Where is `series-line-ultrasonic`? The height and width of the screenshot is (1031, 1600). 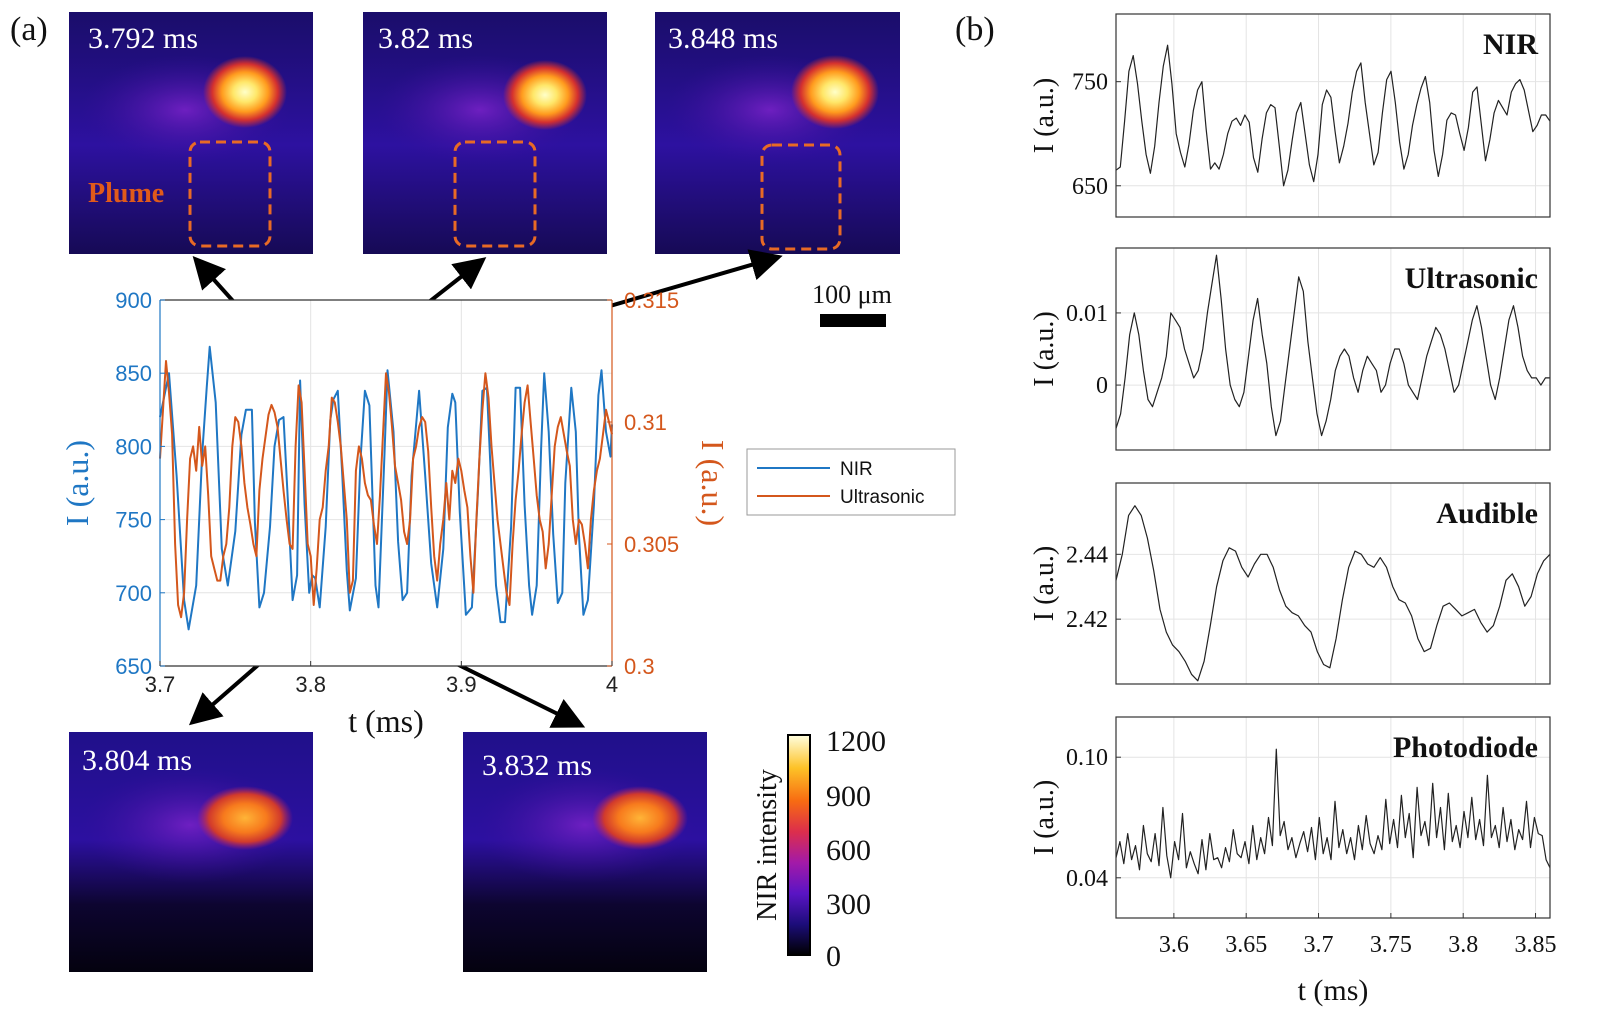
series-line-ultrasonic is located at coordinates (386, 489).